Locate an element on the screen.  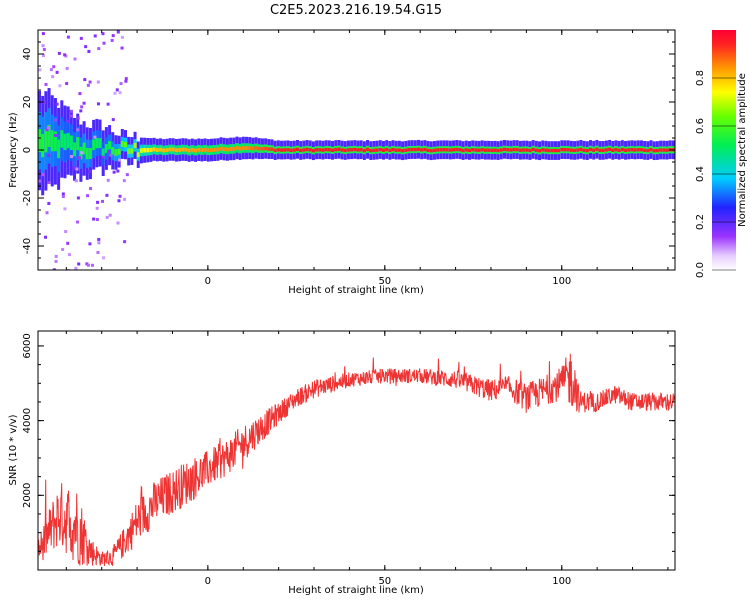
y-tick-label: 6000 is located at coordinates (27, 345).